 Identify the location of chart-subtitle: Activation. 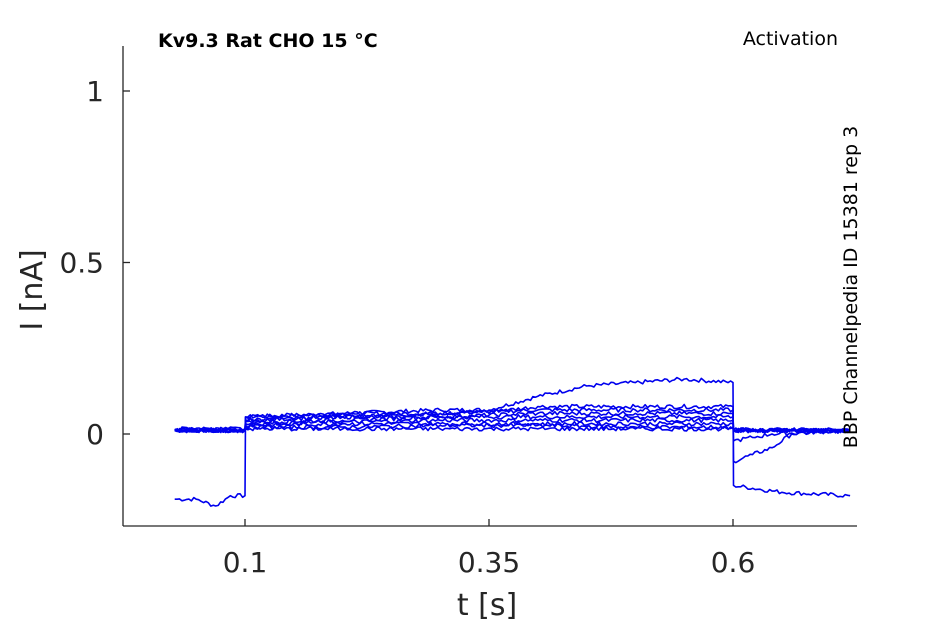
(790, 39).